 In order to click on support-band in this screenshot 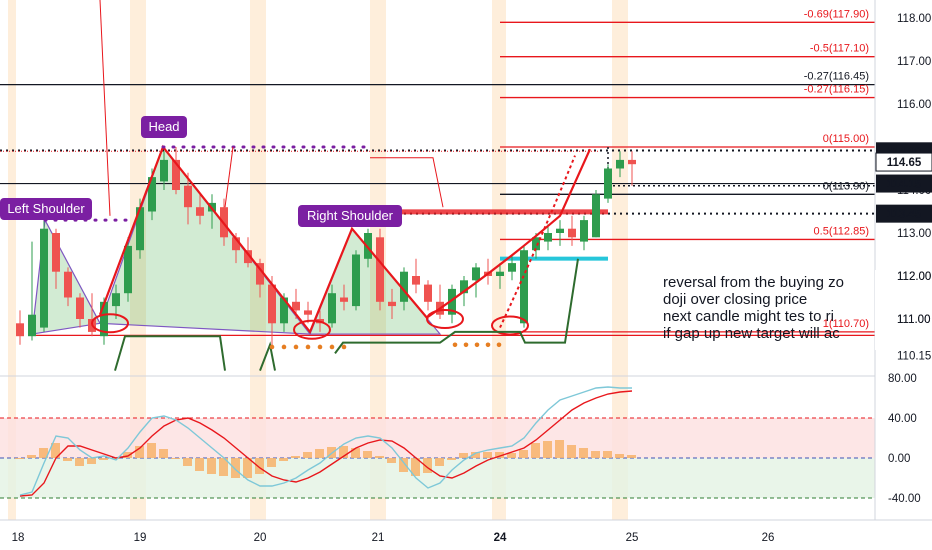, I will do `click(554, 258)`.